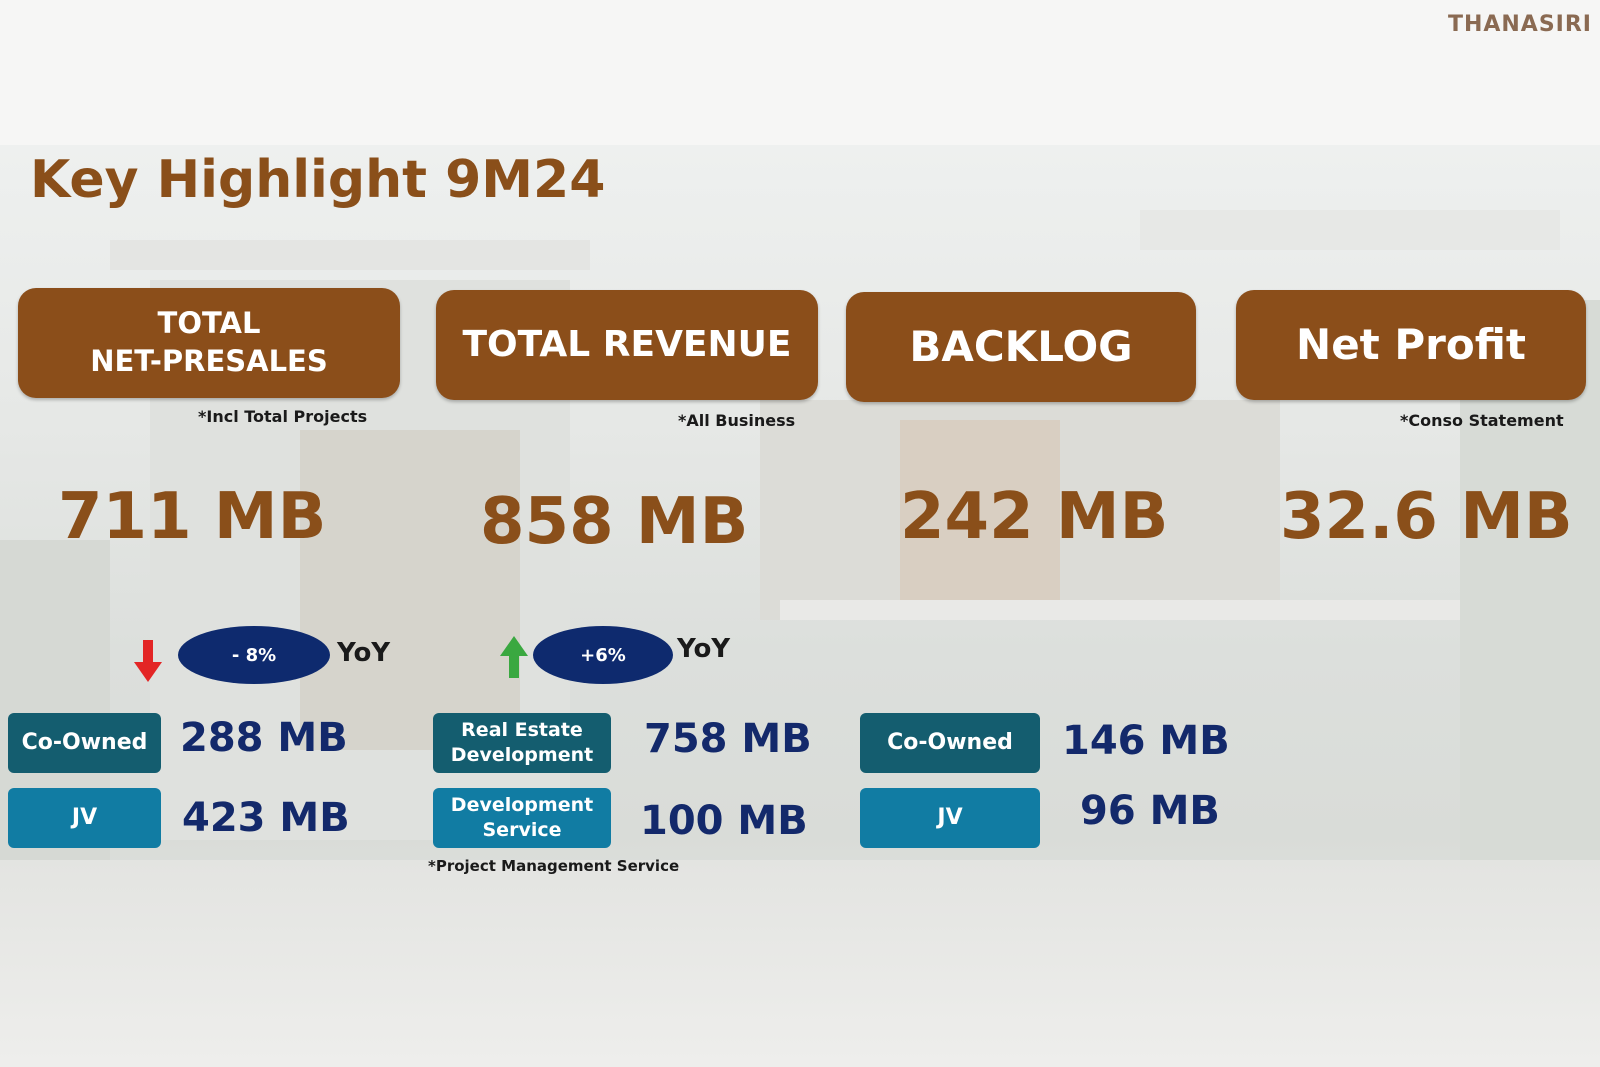  I want to click on card-header-line1: TOTAL, so click(209, 323).